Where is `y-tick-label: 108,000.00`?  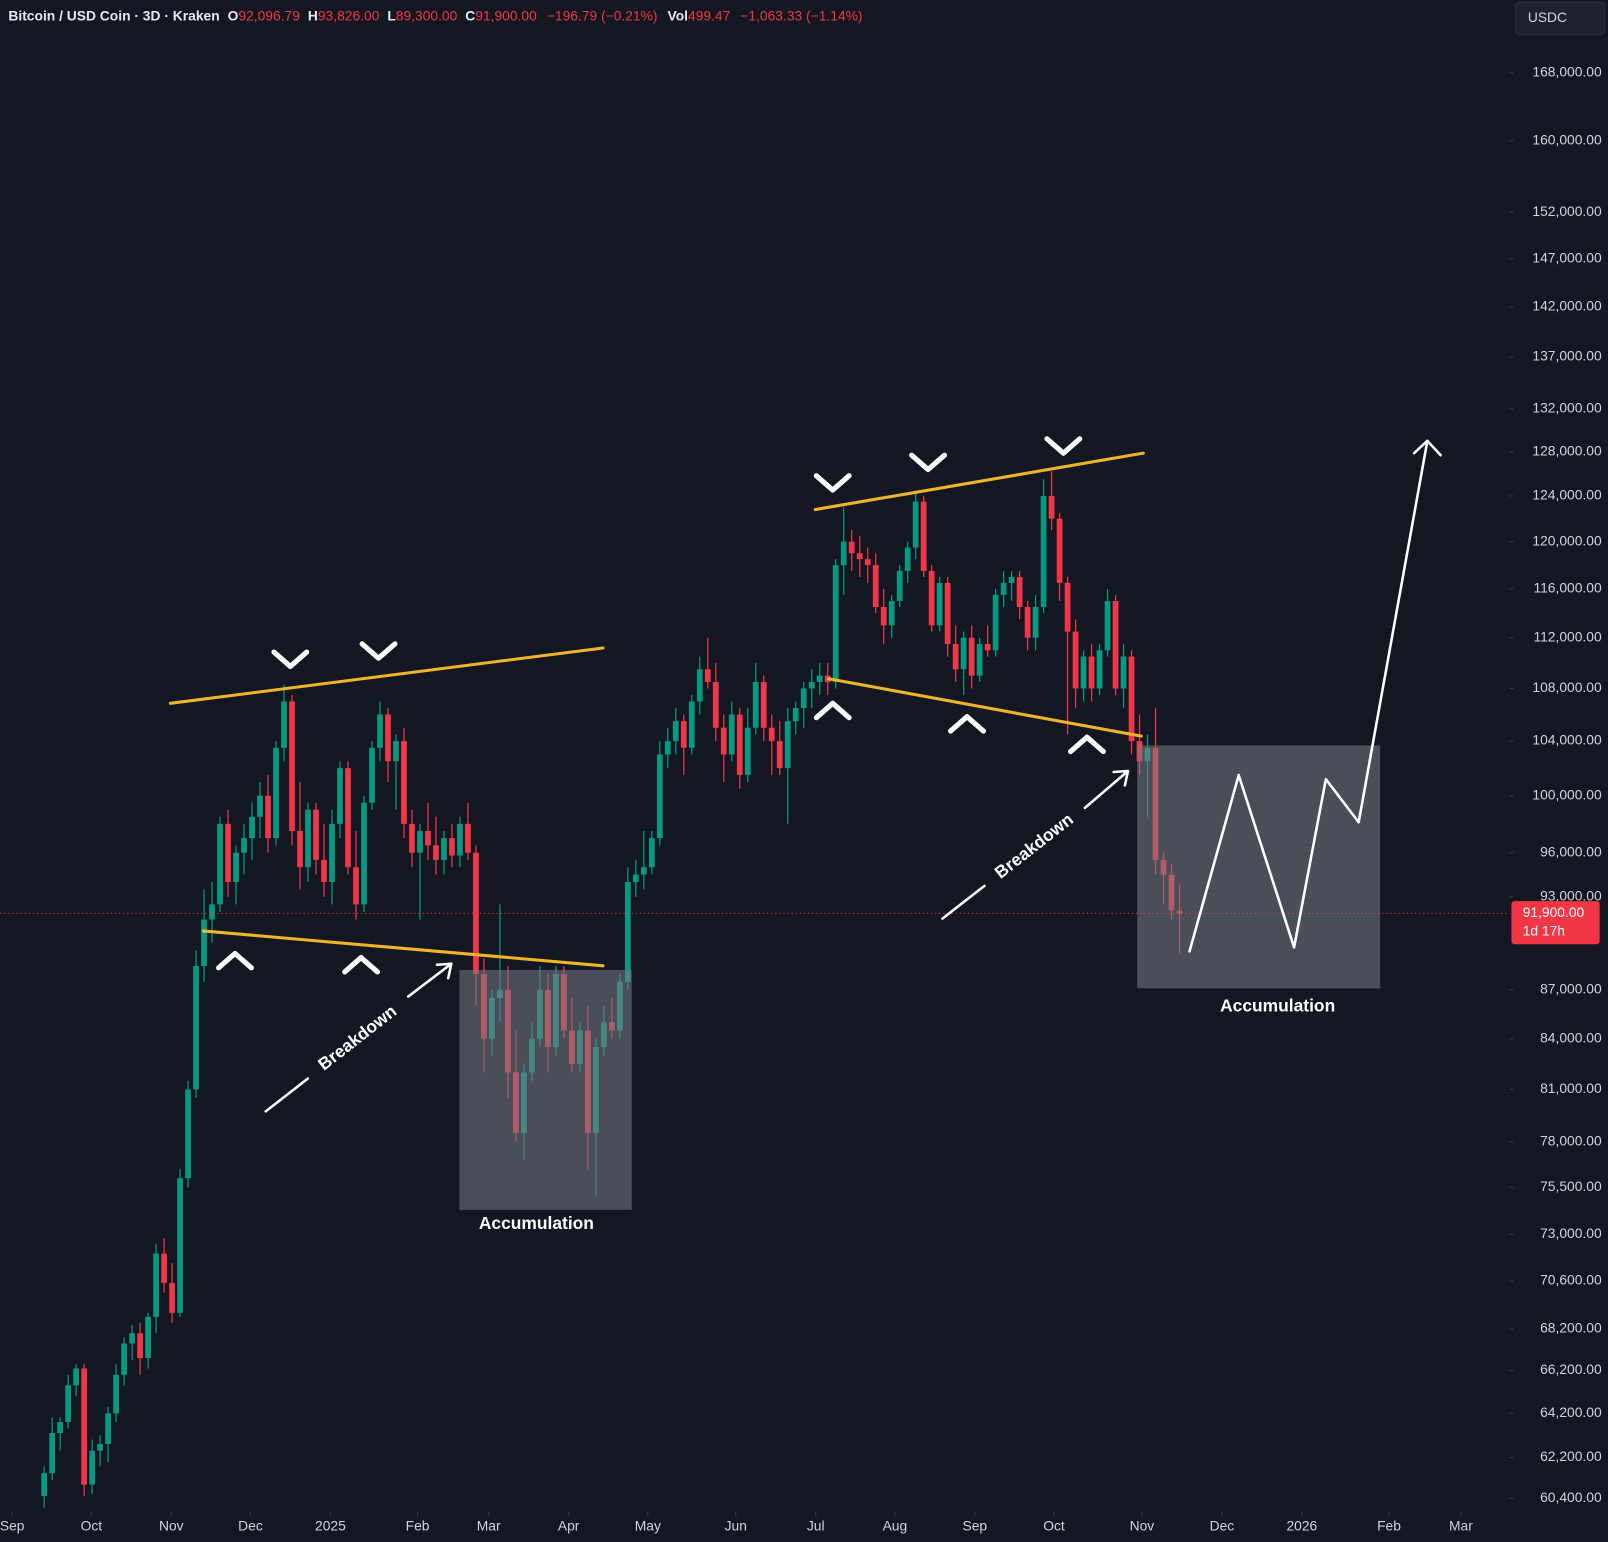 y-tick-label: 108,000.00 is located at coordinates (1567, 687).